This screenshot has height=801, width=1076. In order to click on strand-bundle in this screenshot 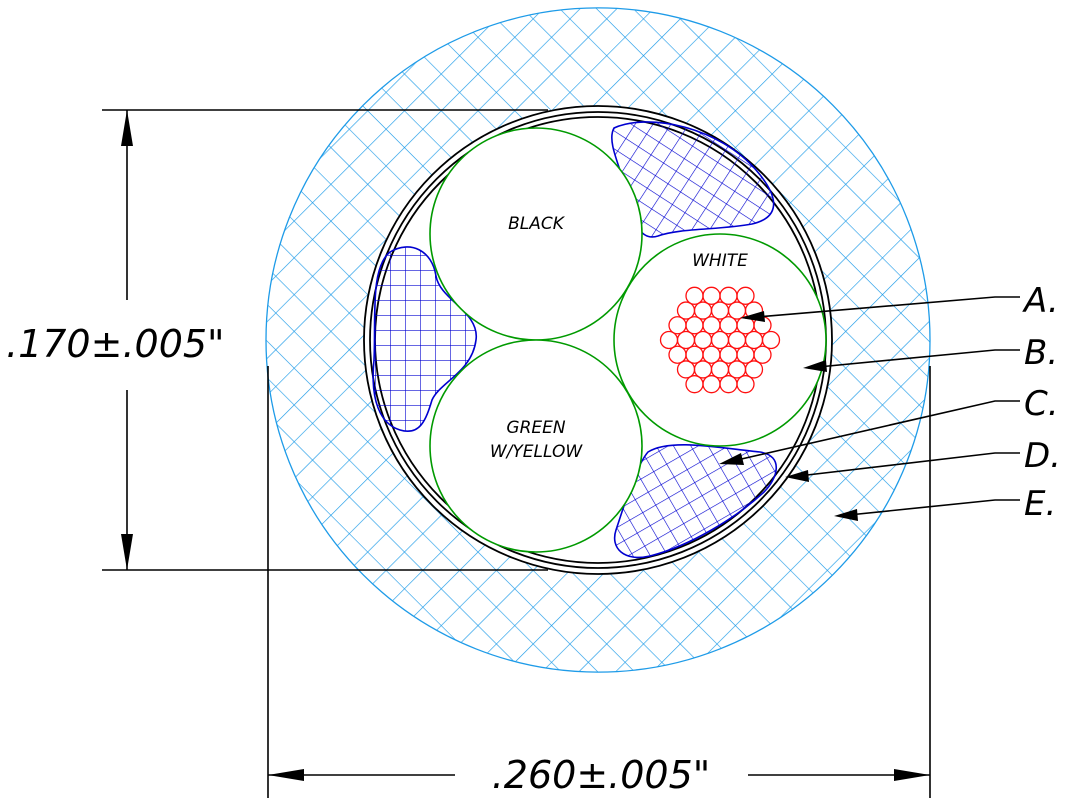, I will do `click(720, 340)`.